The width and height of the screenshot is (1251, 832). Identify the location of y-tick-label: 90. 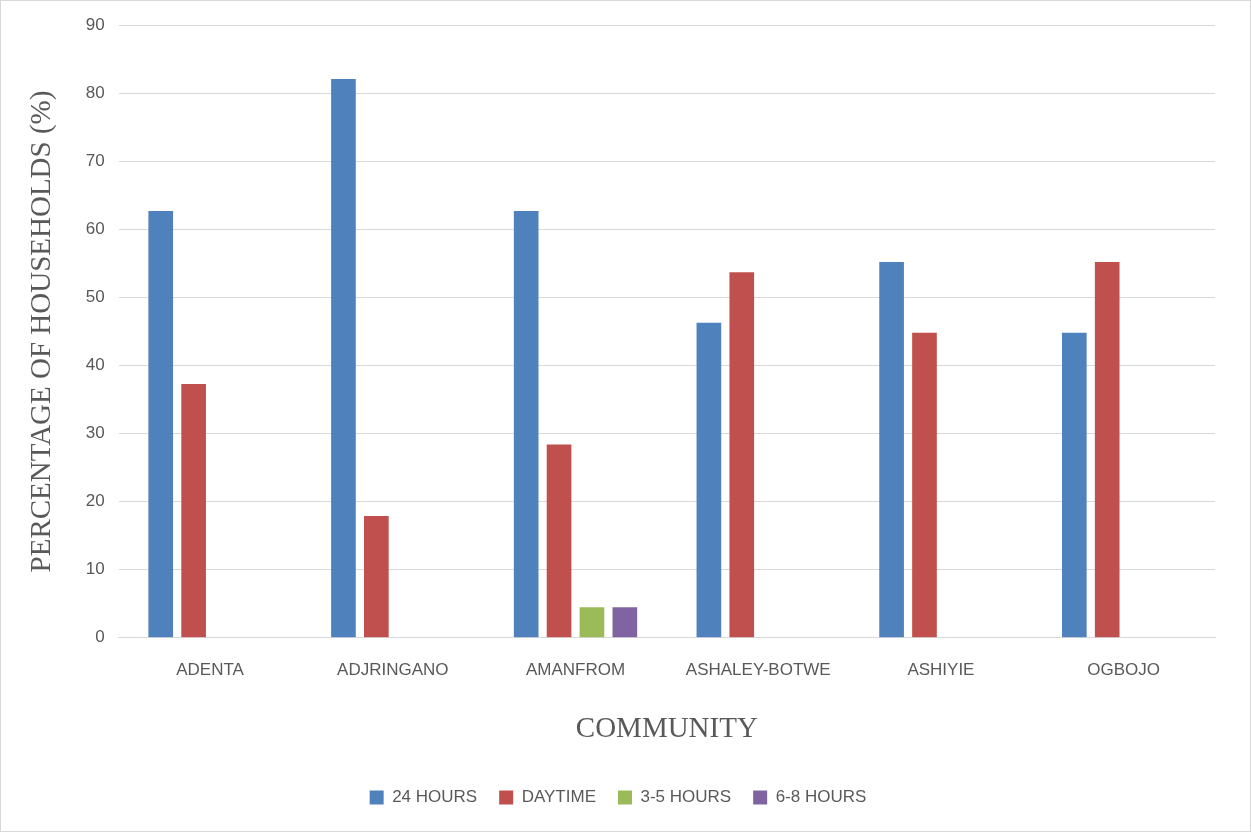
(95, 24).